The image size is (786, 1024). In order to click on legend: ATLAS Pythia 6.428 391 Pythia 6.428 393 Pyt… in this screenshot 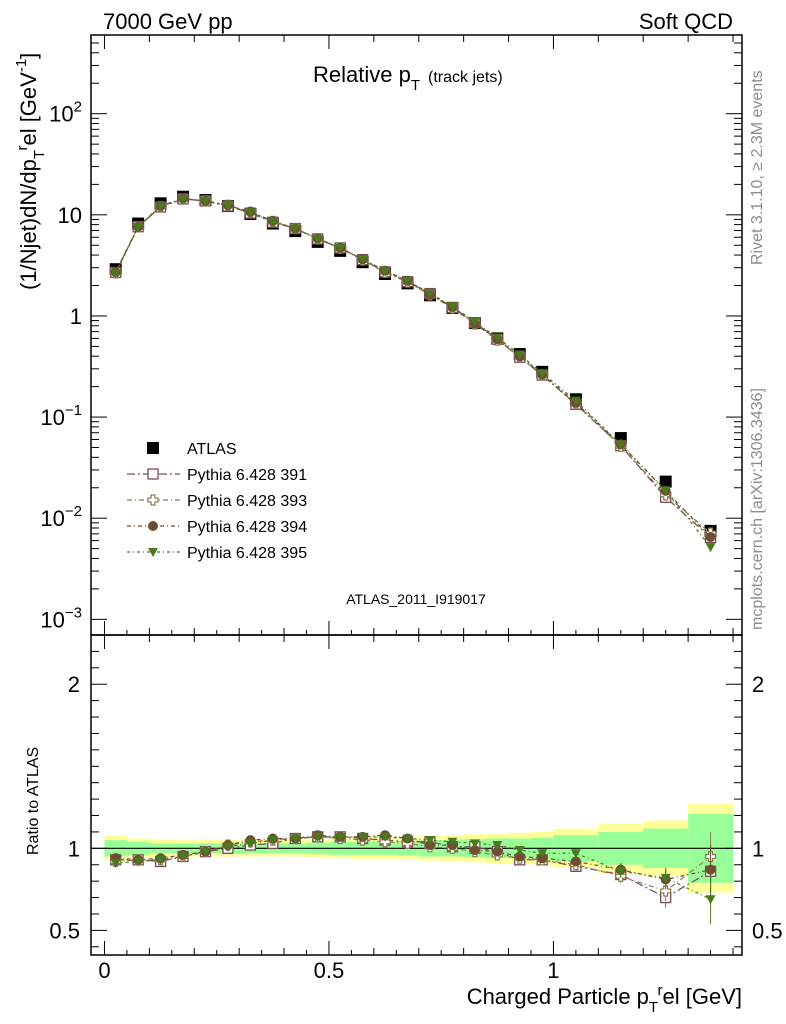, I will do `click(217, 501)`.